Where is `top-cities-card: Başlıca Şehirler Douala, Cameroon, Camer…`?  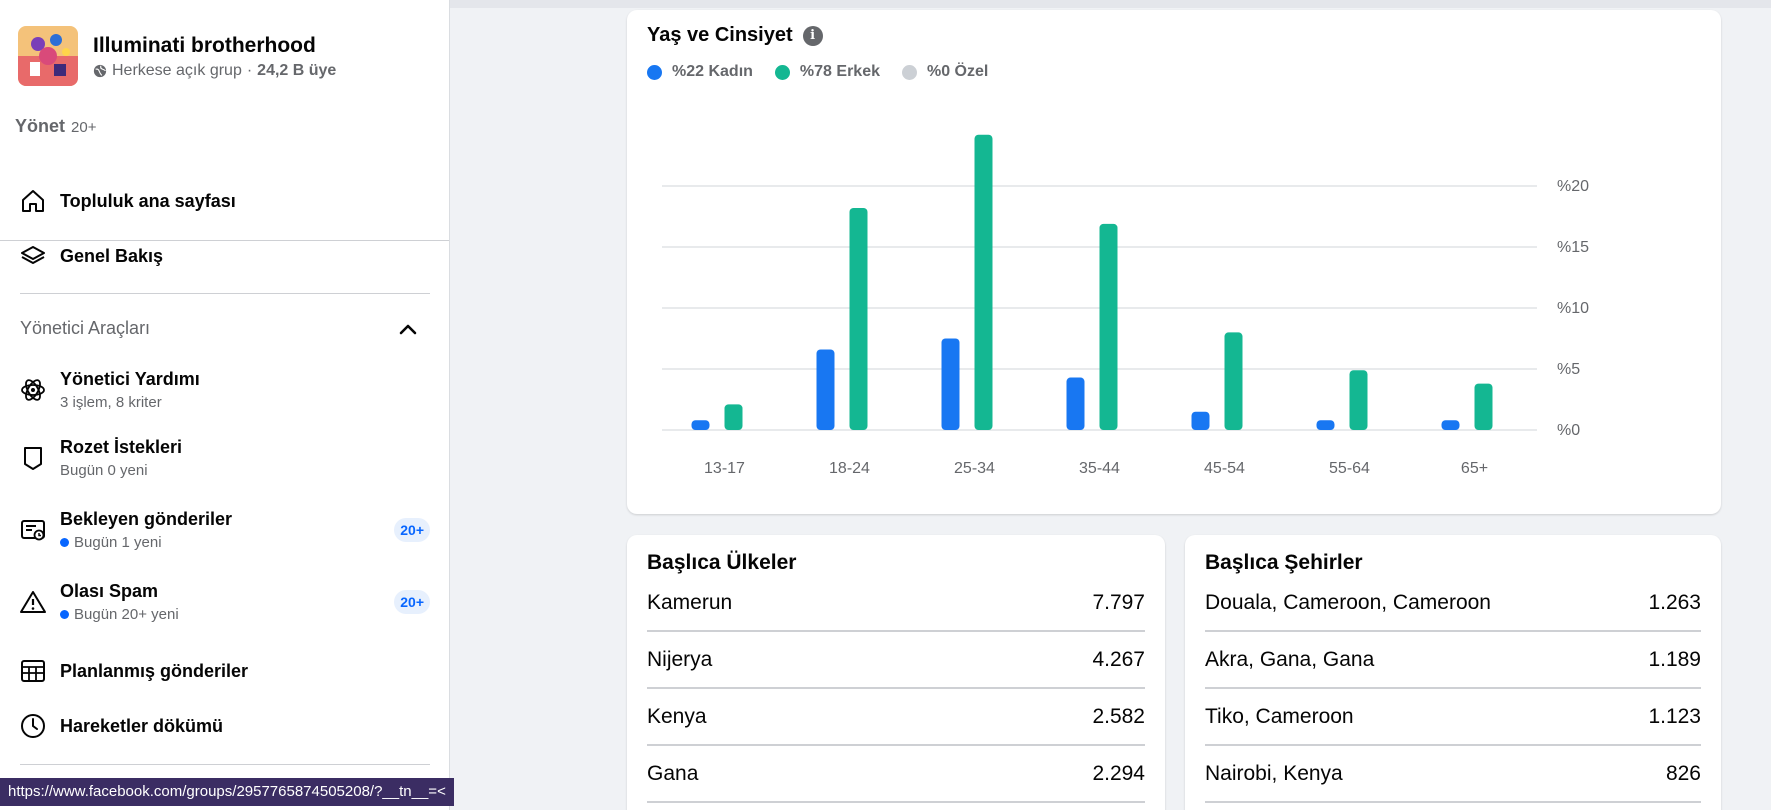
top-cities-card: Başlıca Şehirler Douala, Cameroon, Camer… is located at coordinates (1453, 672).